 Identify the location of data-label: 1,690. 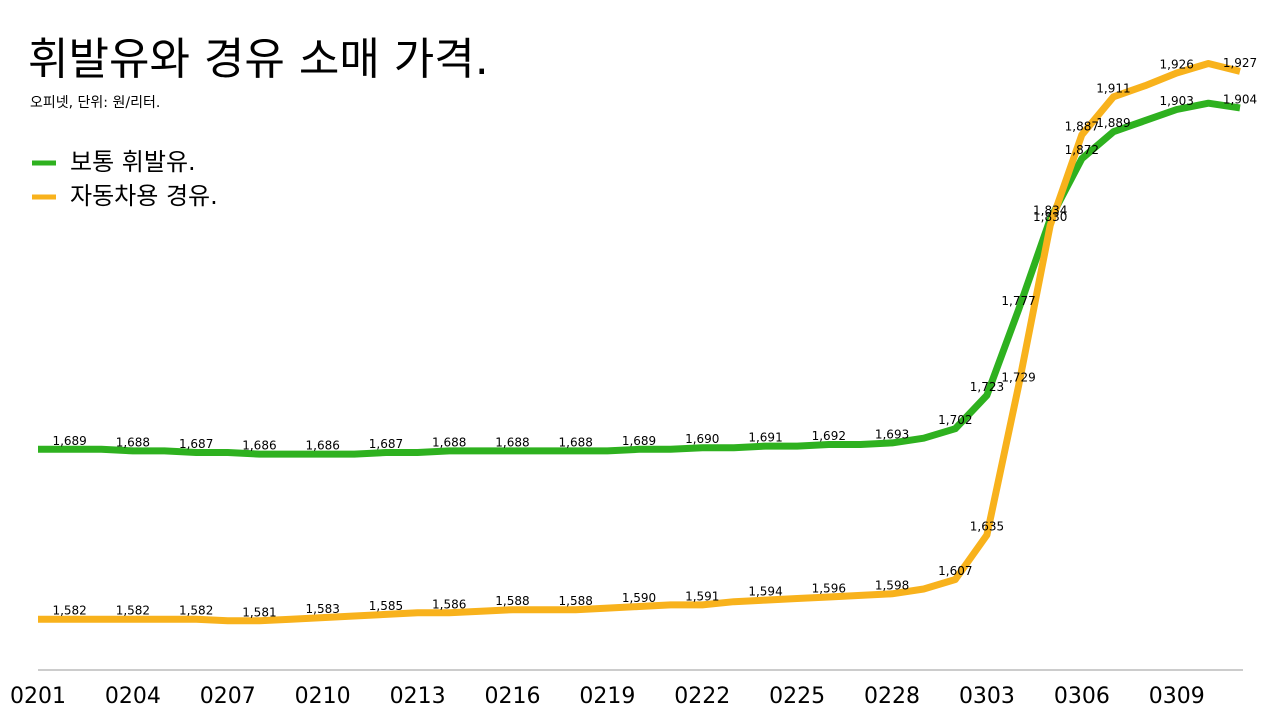
(702, 439).